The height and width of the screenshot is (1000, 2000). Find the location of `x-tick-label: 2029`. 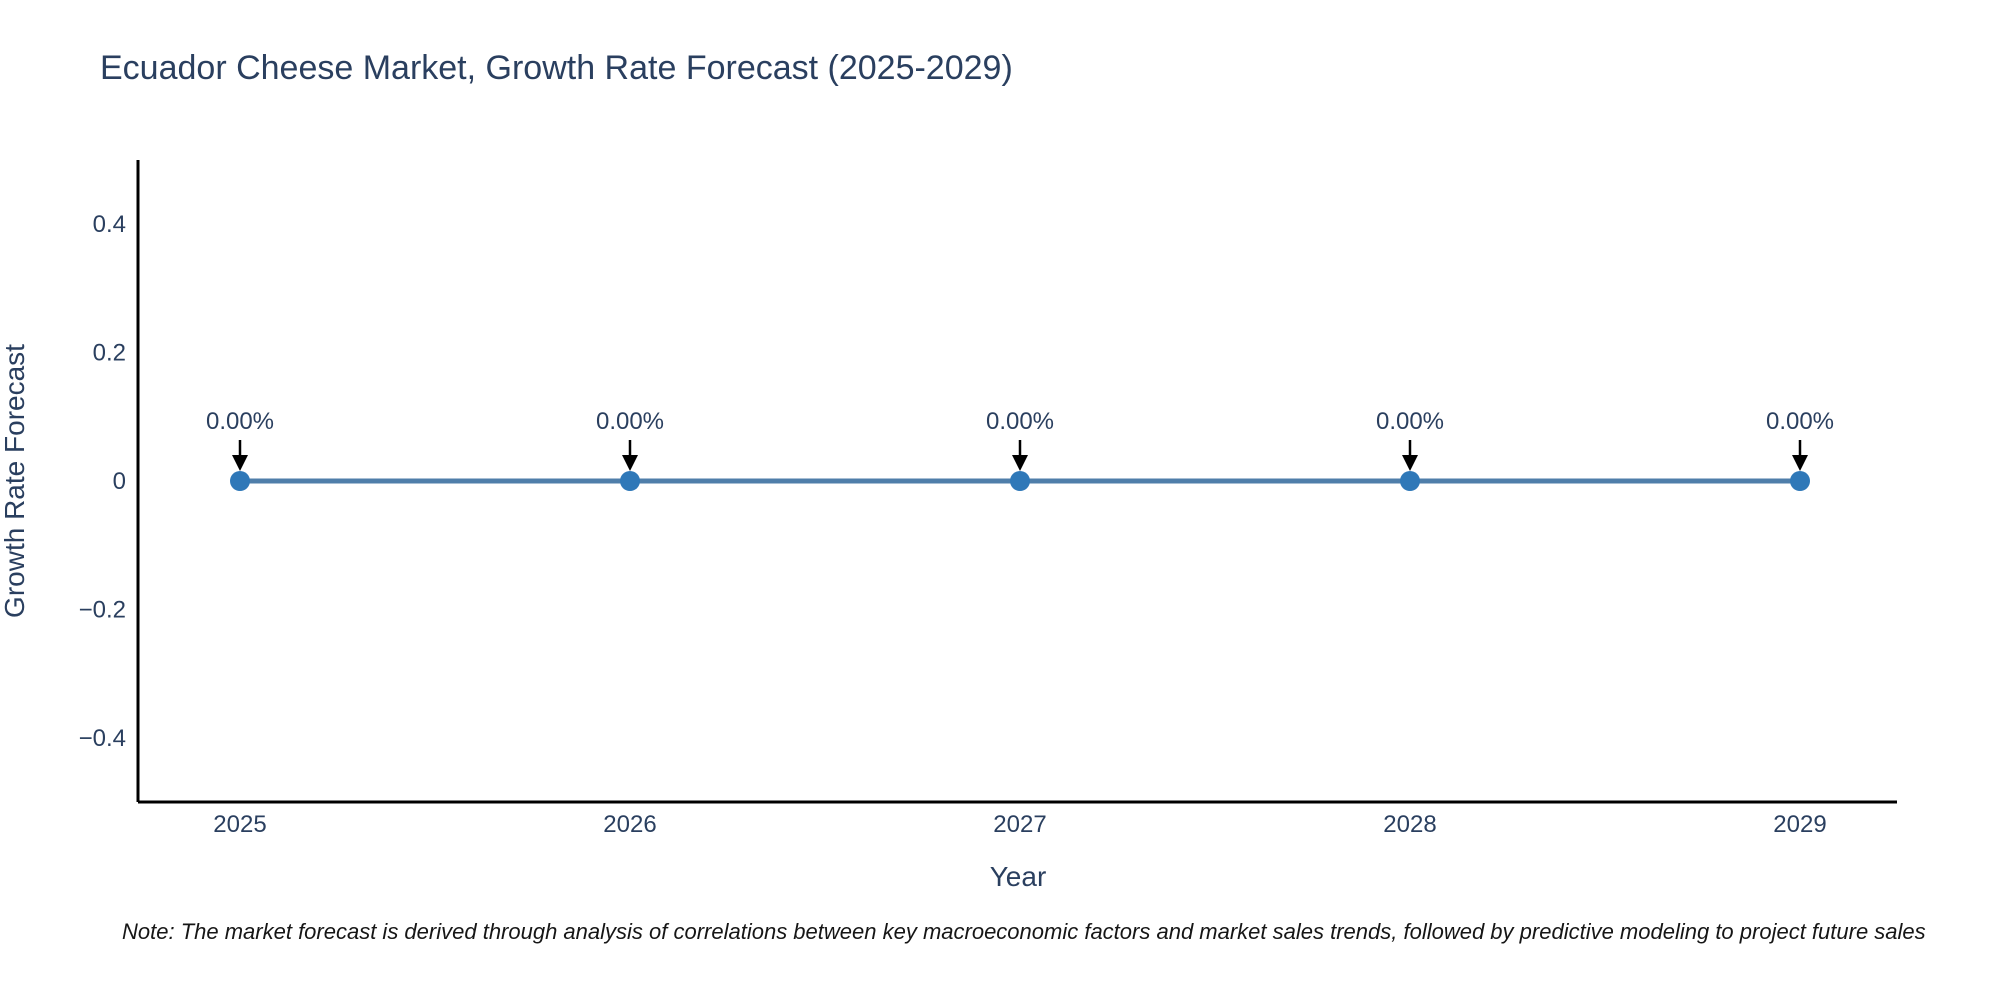

x-tick-label: 2029 is located at coordinates (1799, 824).